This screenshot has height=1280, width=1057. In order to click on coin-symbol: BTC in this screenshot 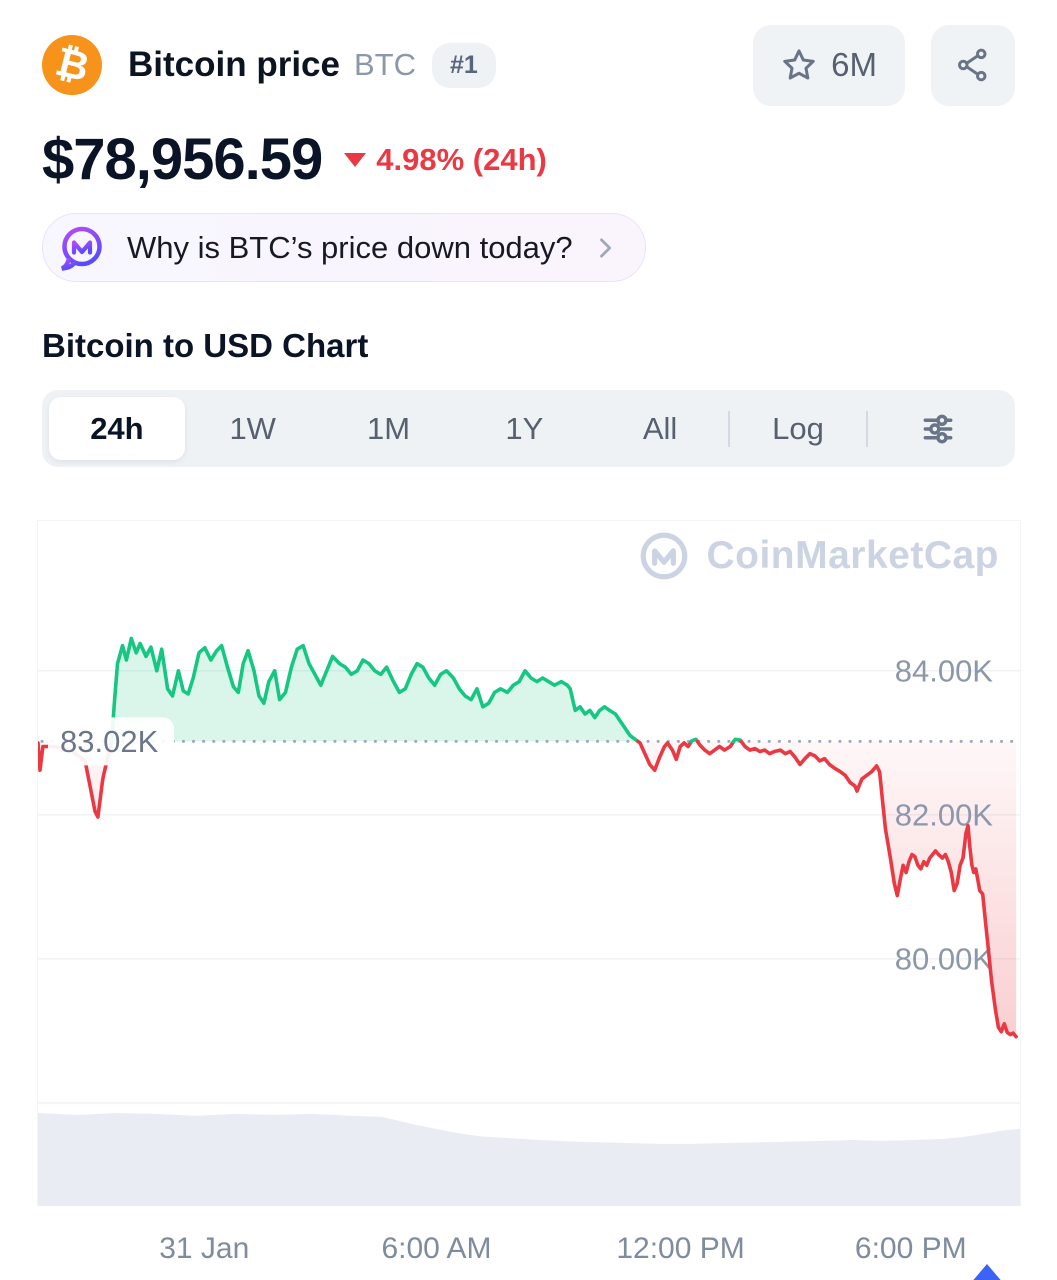, I will do `click(384, 64)`.